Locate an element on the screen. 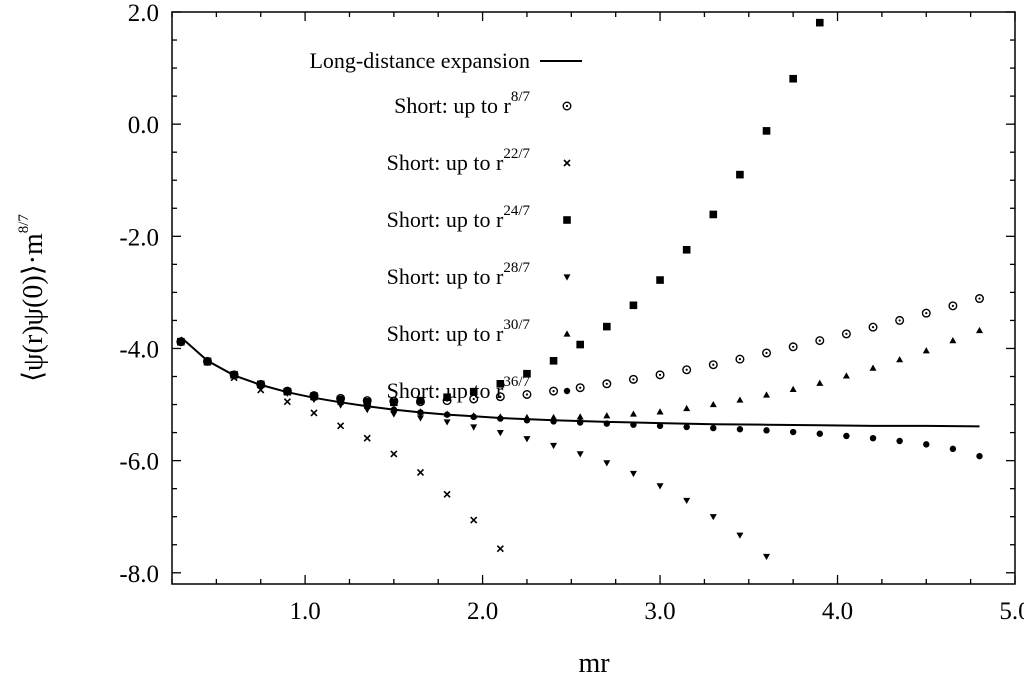  x-tick-label: 3.0 is located at coordinates (659, 611).